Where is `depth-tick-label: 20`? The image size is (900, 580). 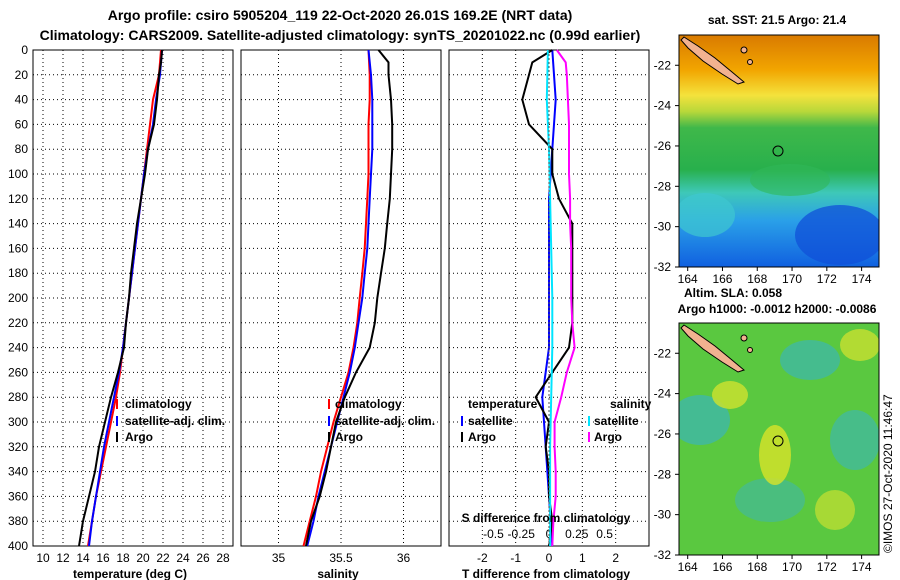 depth-tick-label: 20 is located at coordinates (22, 75).